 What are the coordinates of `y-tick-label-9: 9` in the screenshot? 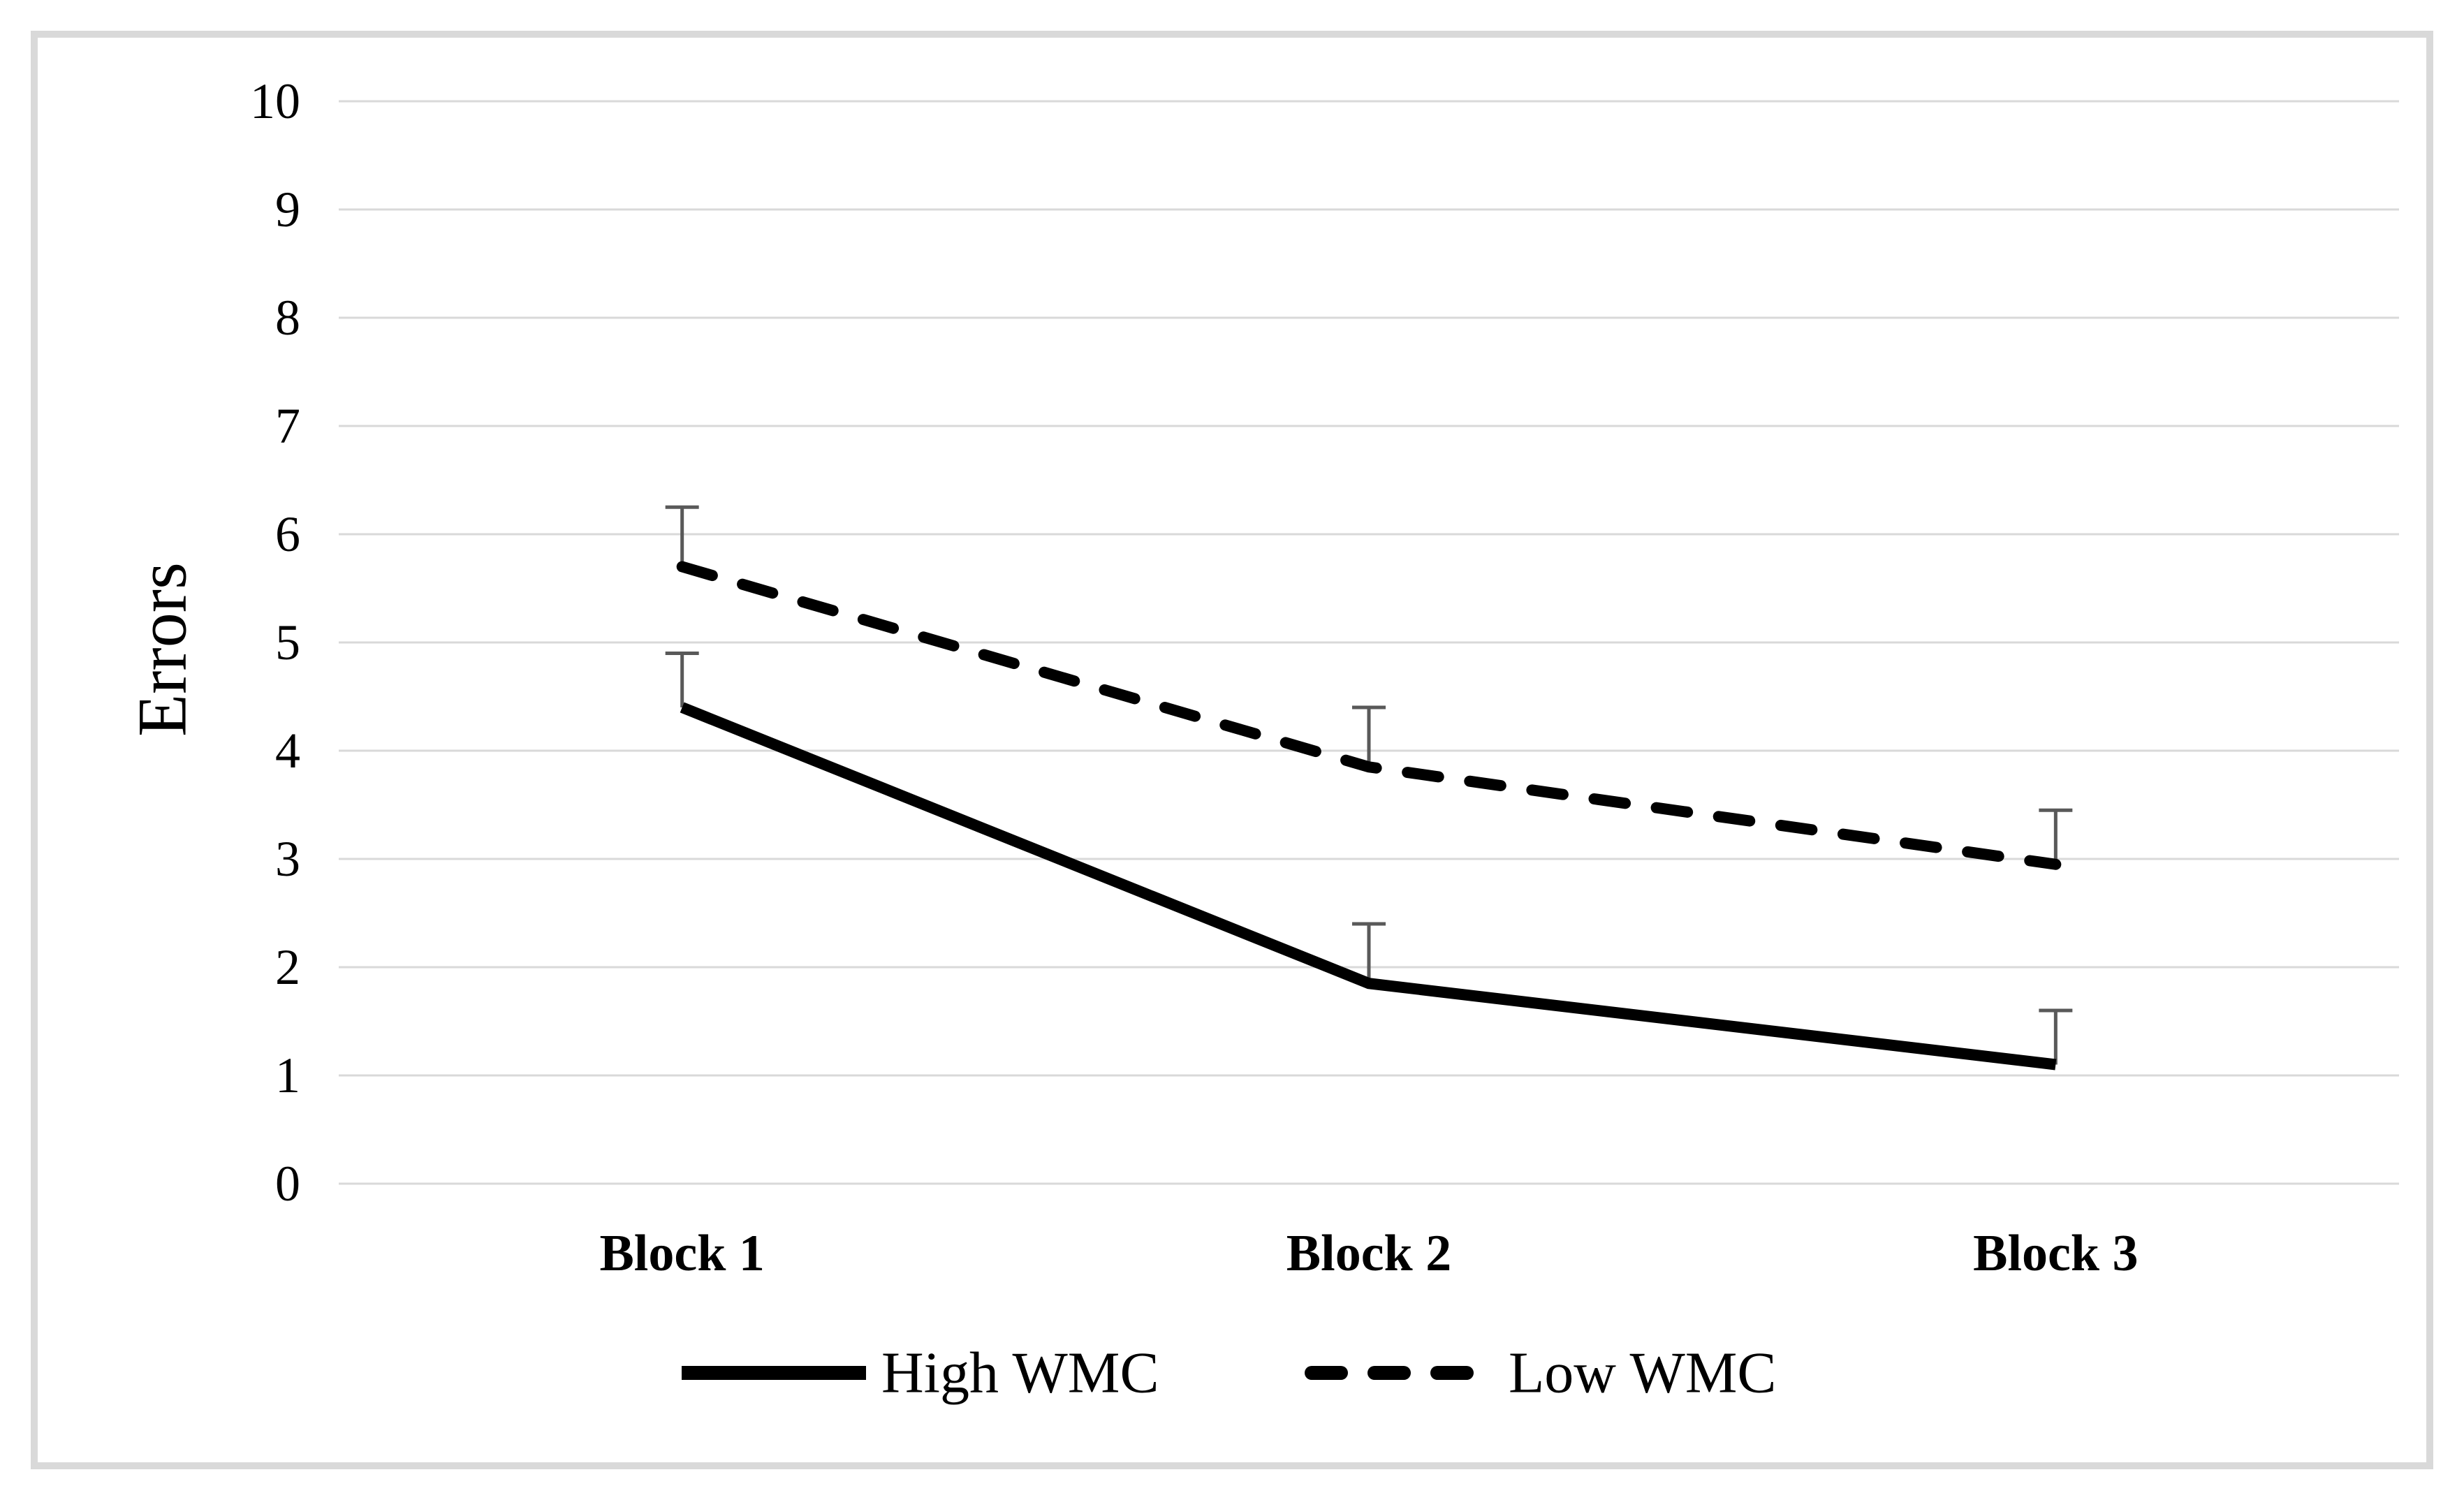 It's located at (287, 209).